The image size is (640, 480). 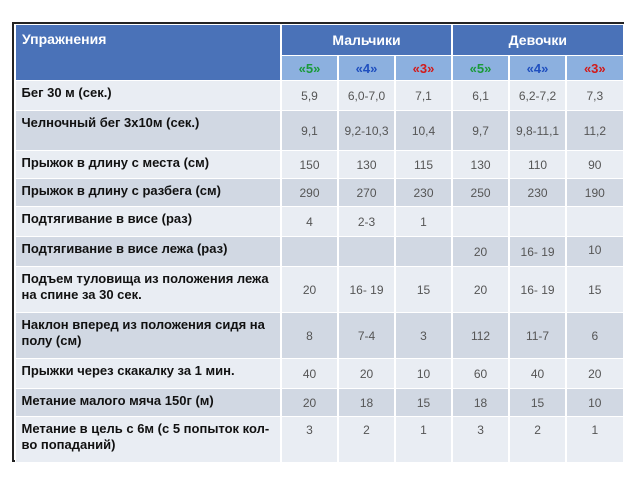 I want to click on girls-grade-4: «4», so click(x=537, y=68).